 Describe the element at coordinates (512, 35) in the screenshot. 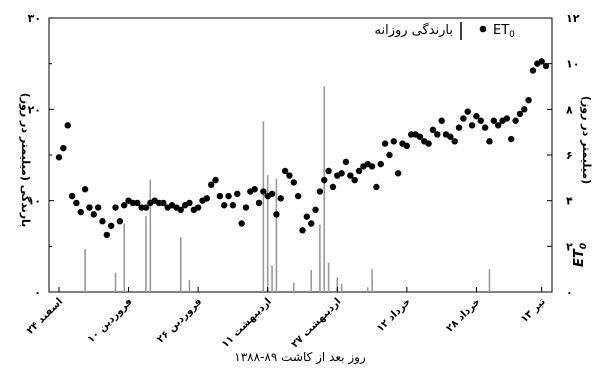

I see `legend-et0-sub: 0` at that location.